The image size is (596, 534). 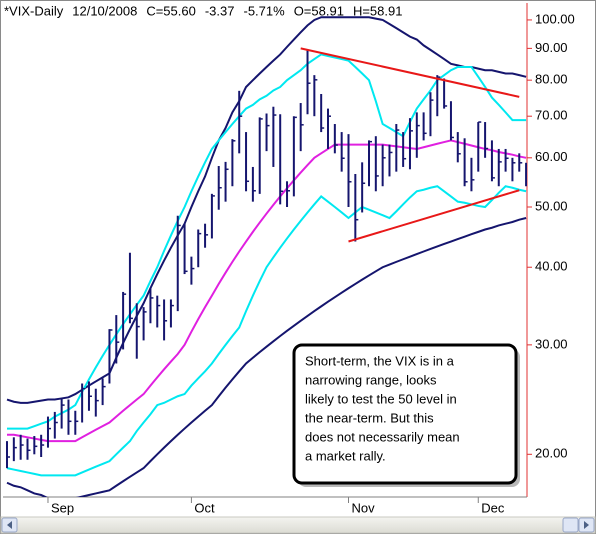 I want to click on y-tick-label: 70.00, so click(x=551, y=115).